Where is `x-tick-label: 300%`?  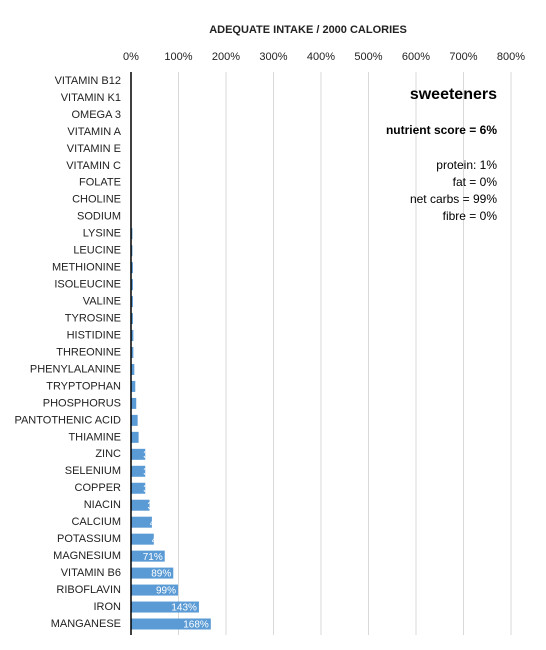 x-tick-label: 300% is located at coordinates (273, 57).